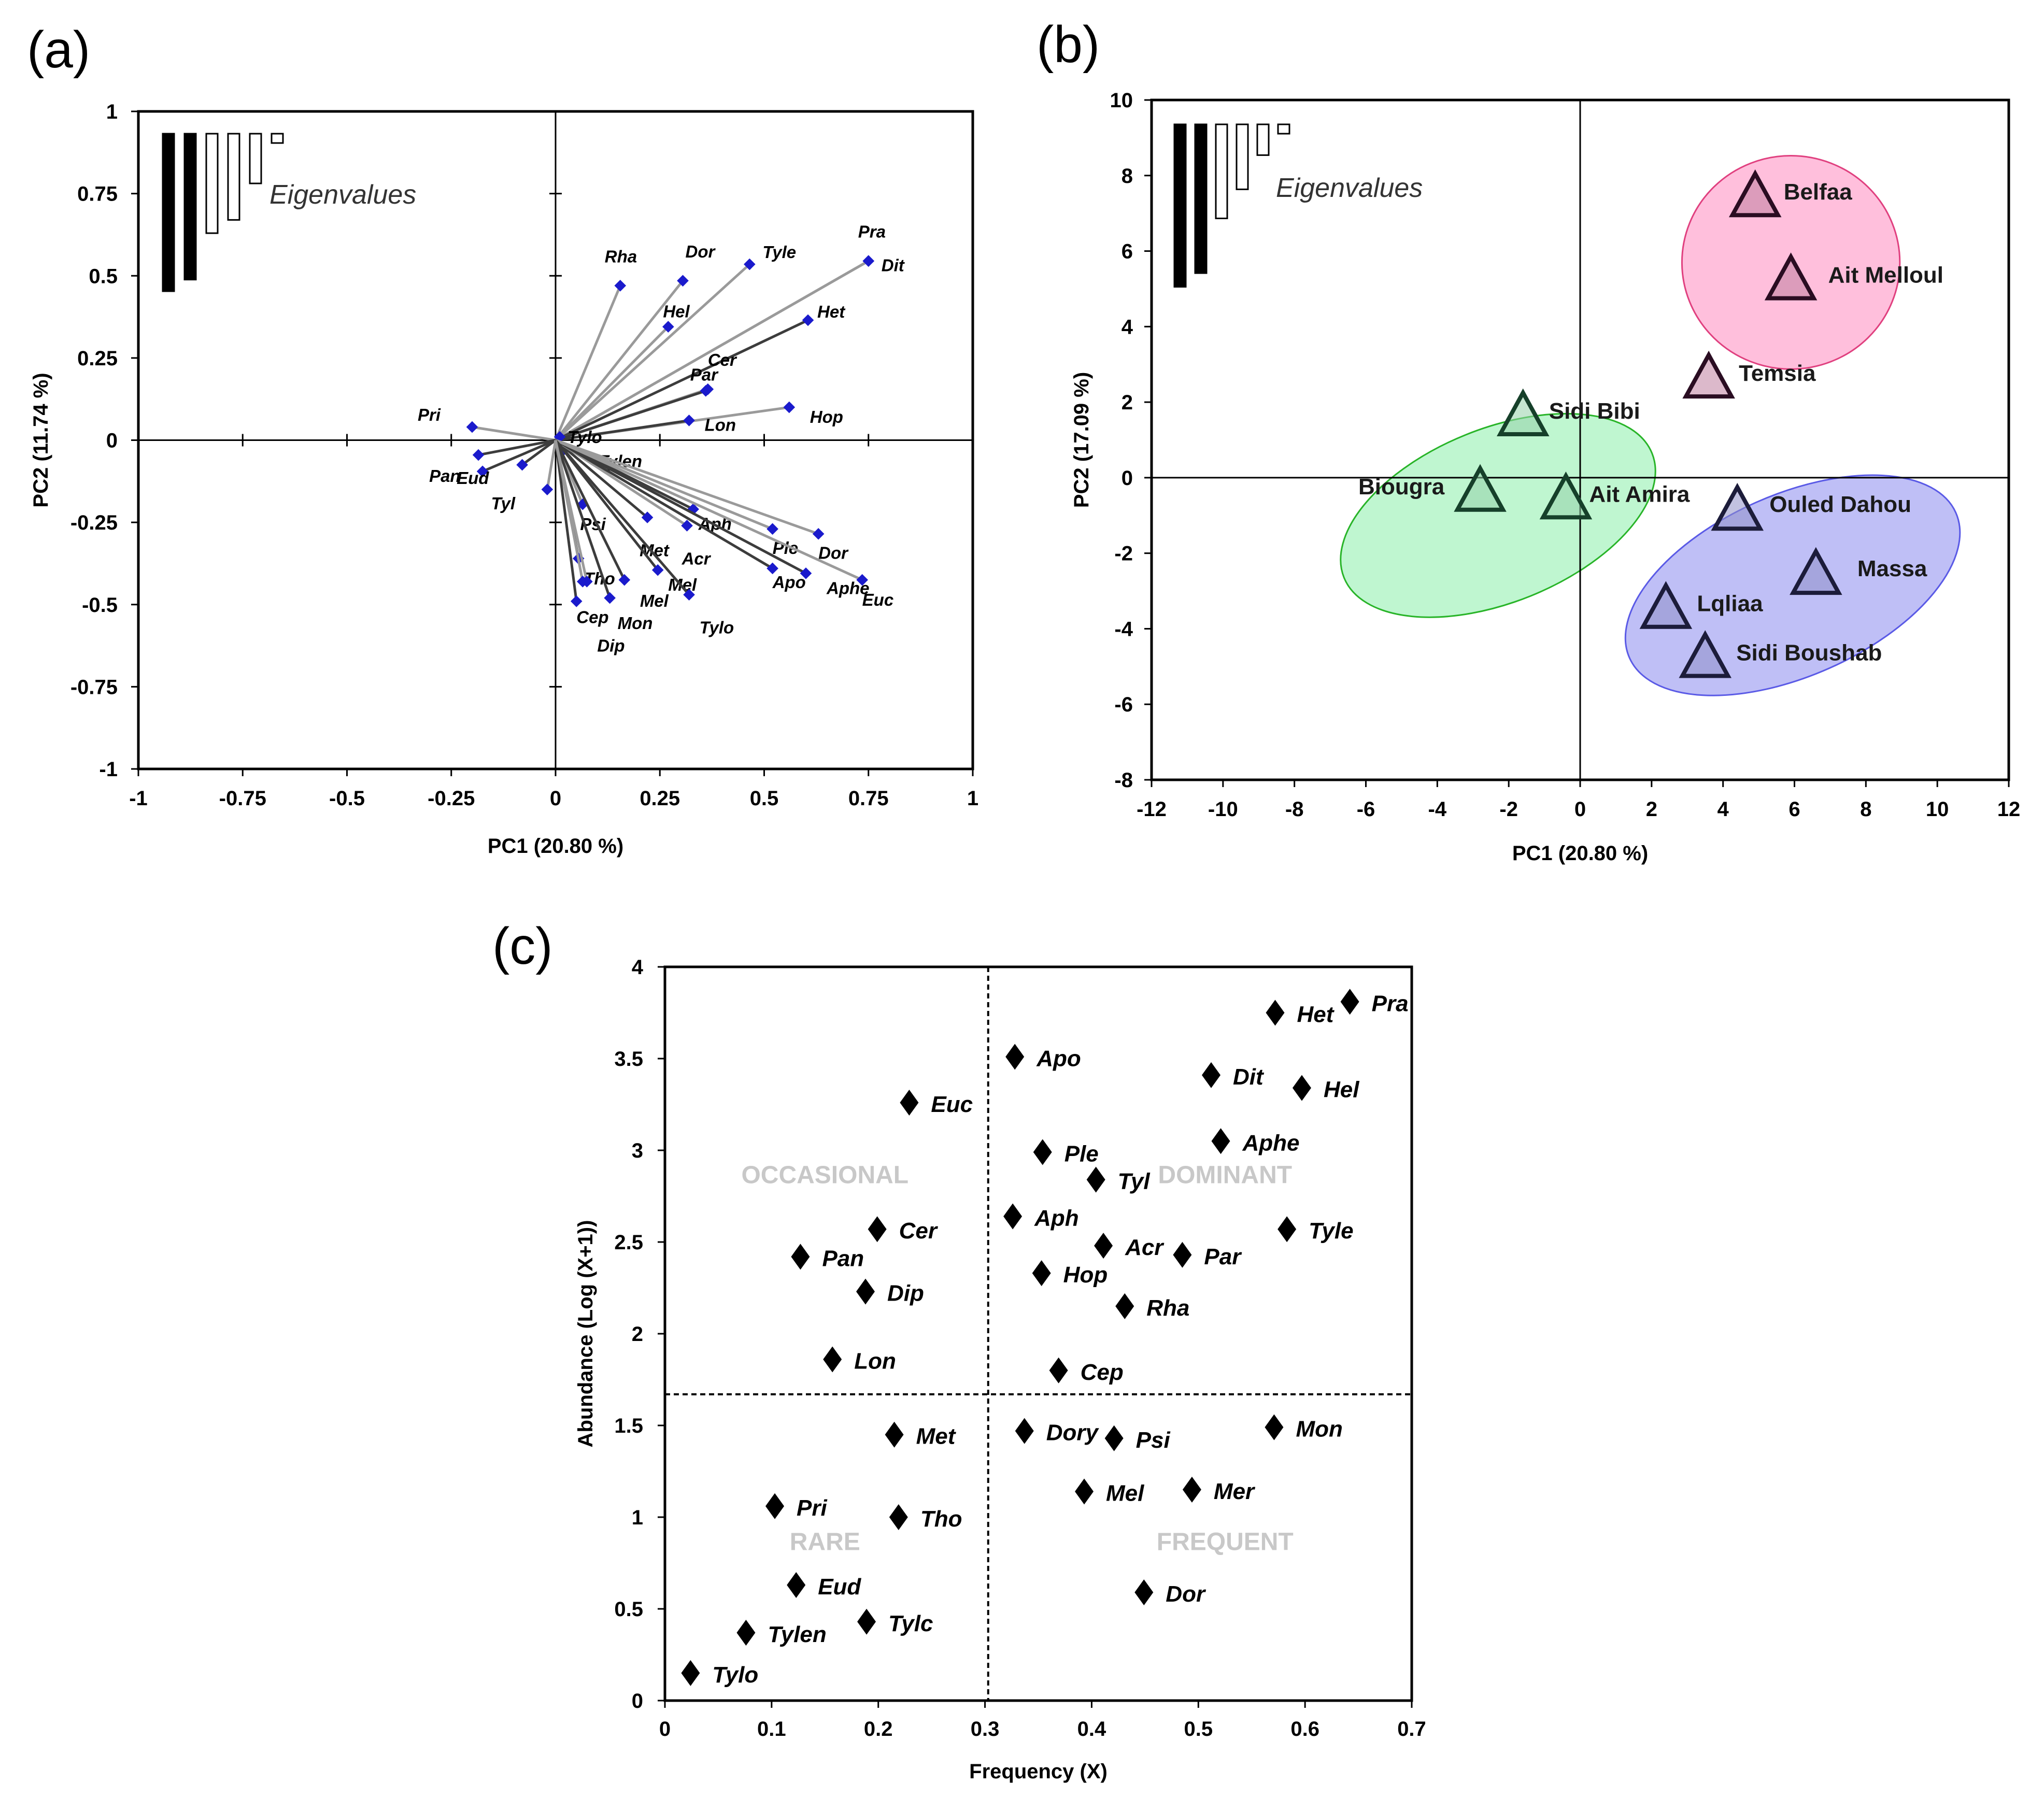 The height and width of the screenshot is (1798, 2044). Describe the element at coordinates (1840, 504) in the screenshot. I see `site-label: Ouled Dahou` at that location.